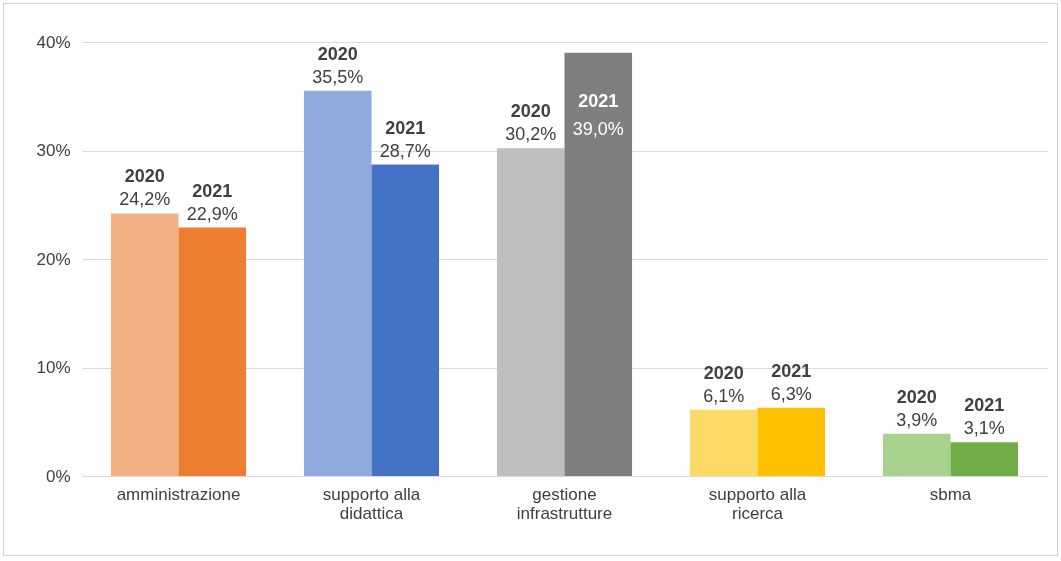  Describe the element at coordinates (53, 150) in the screenshot. I see `y-tick-label: 30%` at that location.